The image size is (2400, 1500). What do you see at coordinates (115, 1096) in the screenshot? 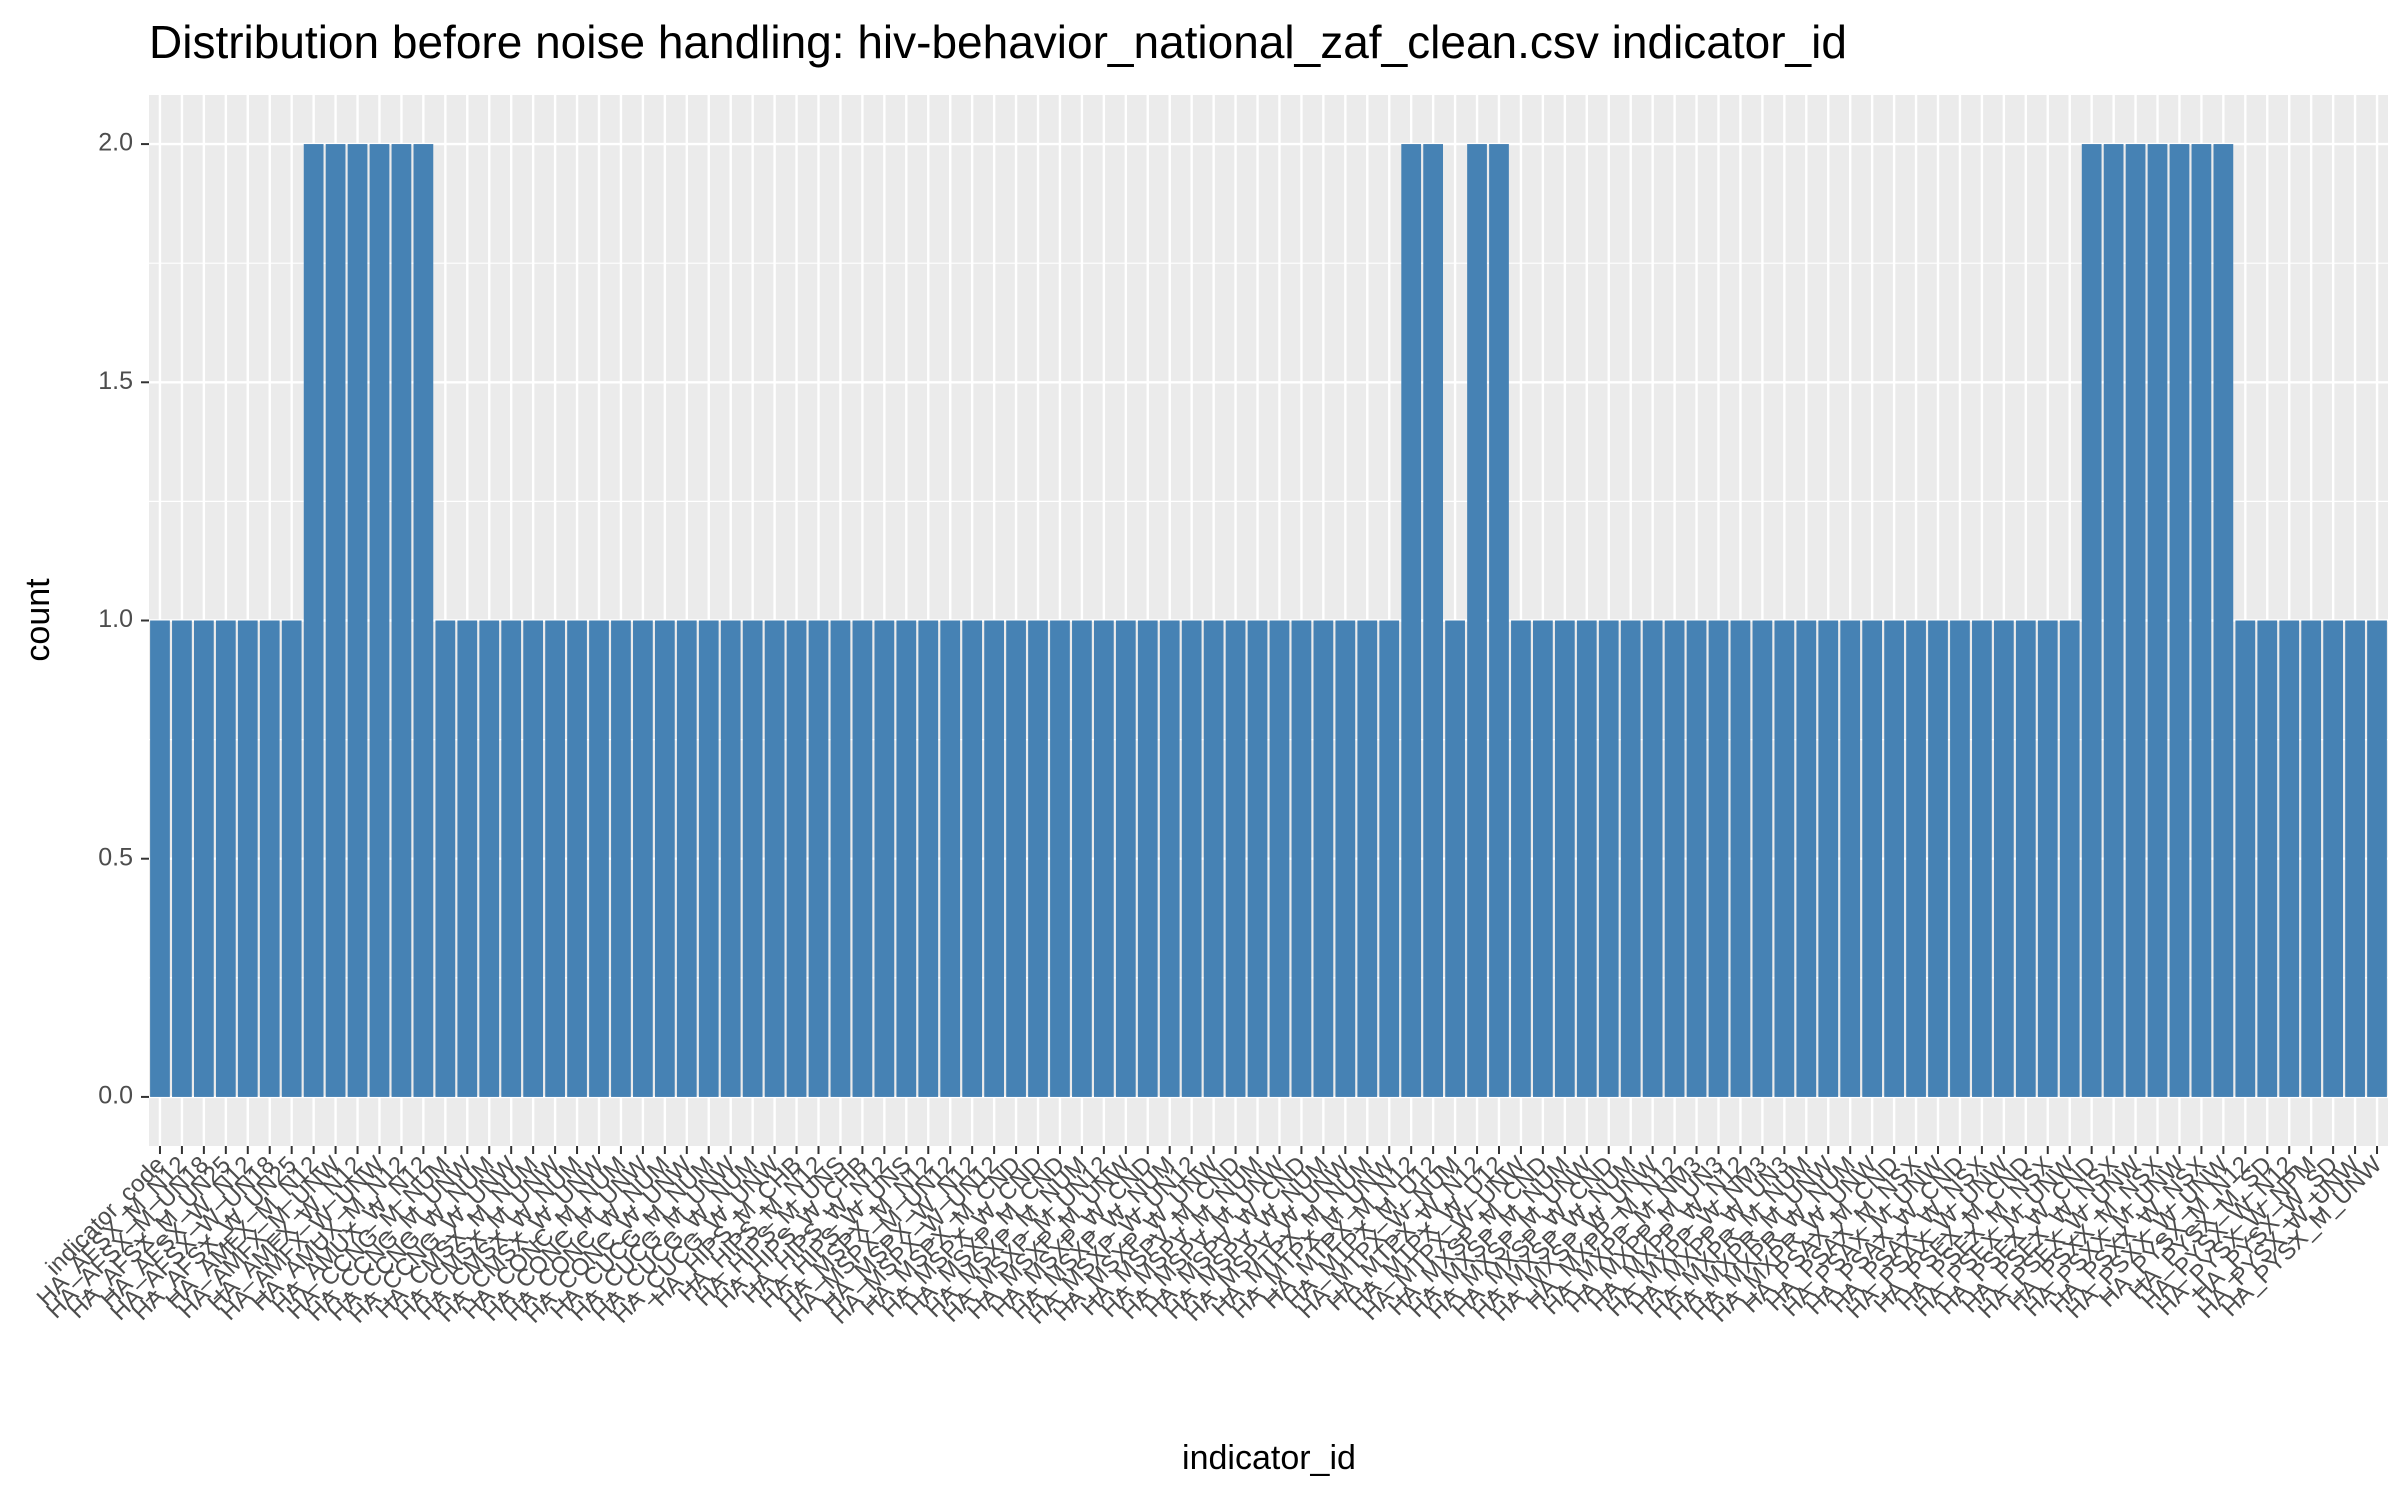
I see `y-tick-label: 0.0` at bounding box center [115, 1096].